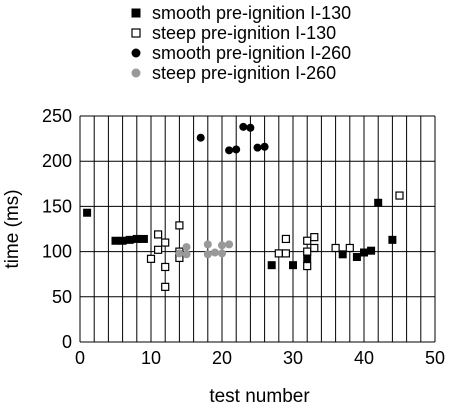 The height and width of the screenshot is (404, 474). What do you see at coordinates (151, 358) in the screenshot?
I see `x-tick-label: 10` at bounding box center [151, 358].